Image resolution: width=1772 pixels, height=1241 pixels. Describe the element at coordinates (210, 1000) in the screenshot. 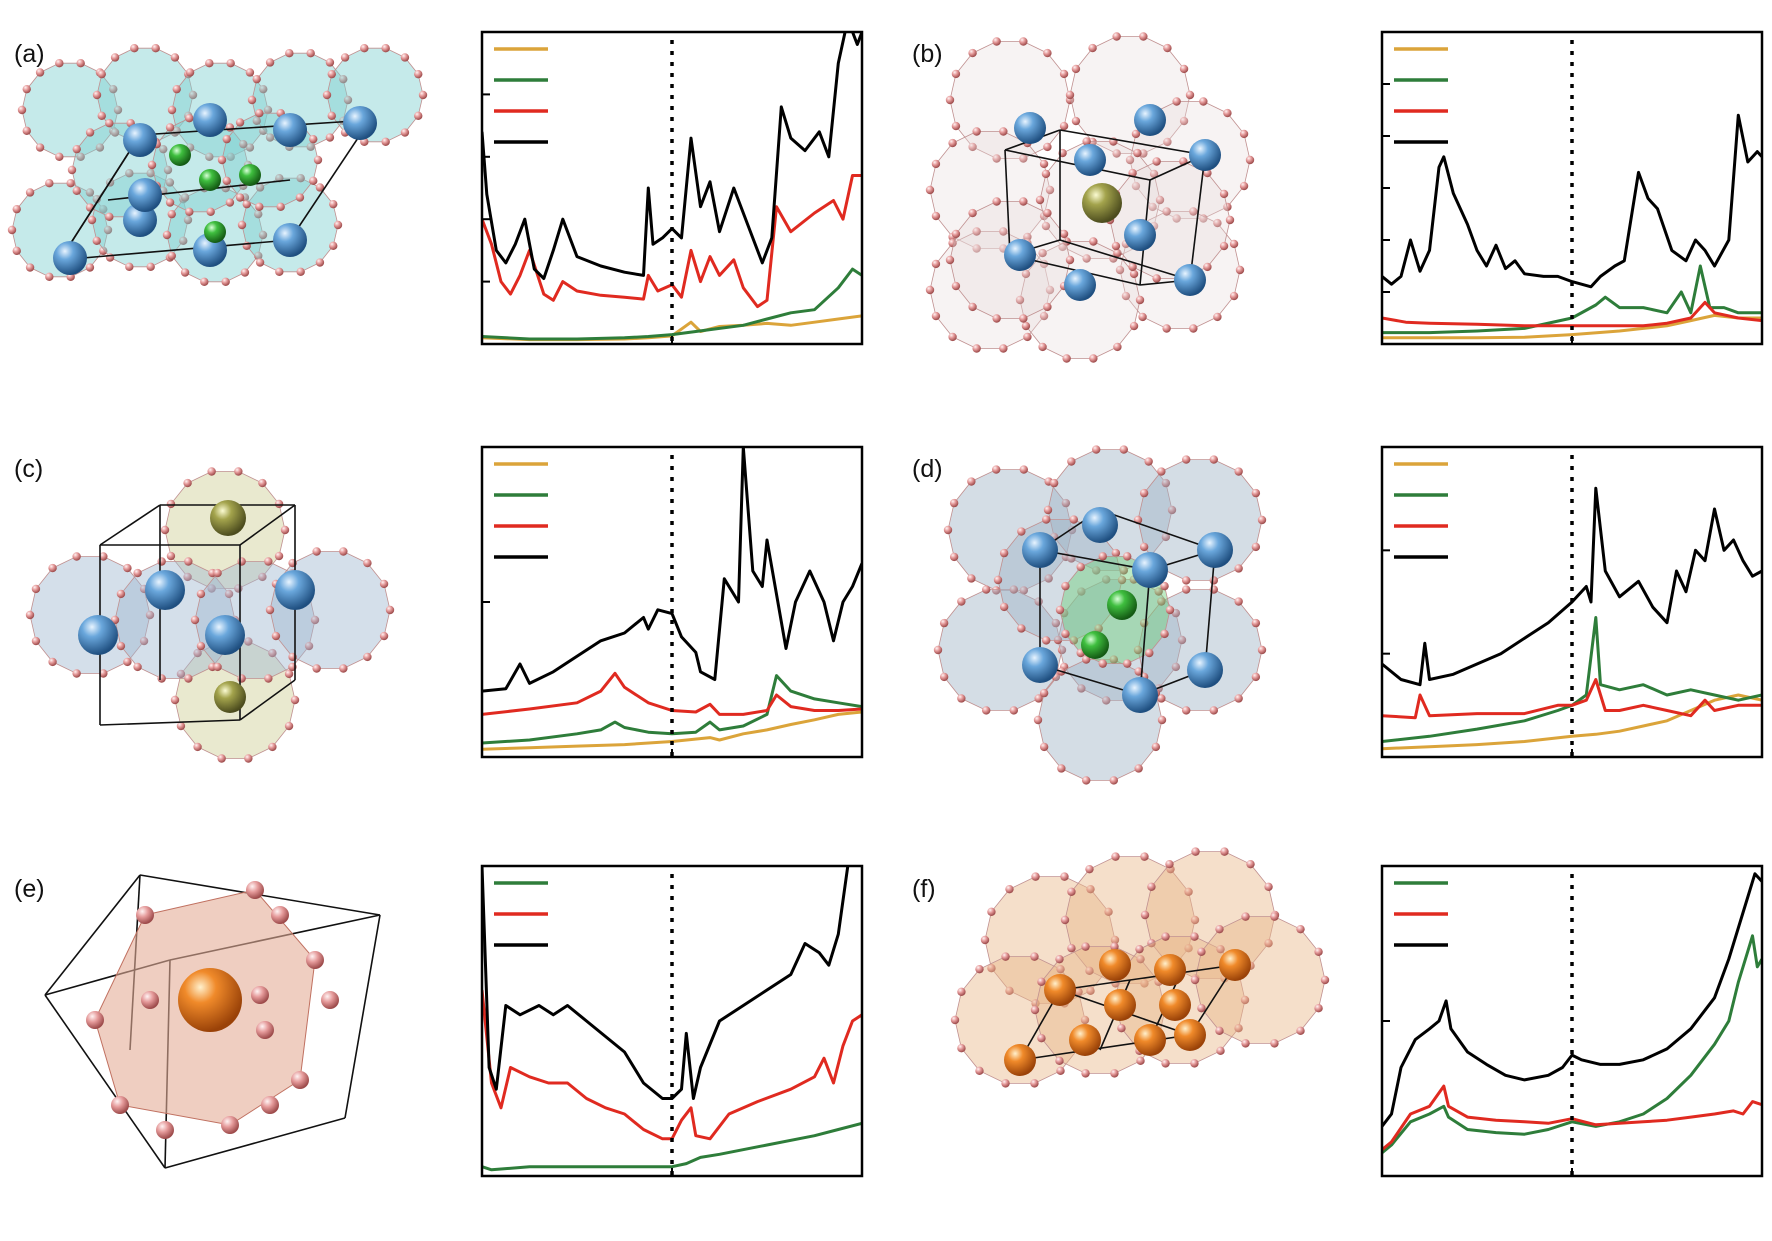

I see `mg-atom` at that location.